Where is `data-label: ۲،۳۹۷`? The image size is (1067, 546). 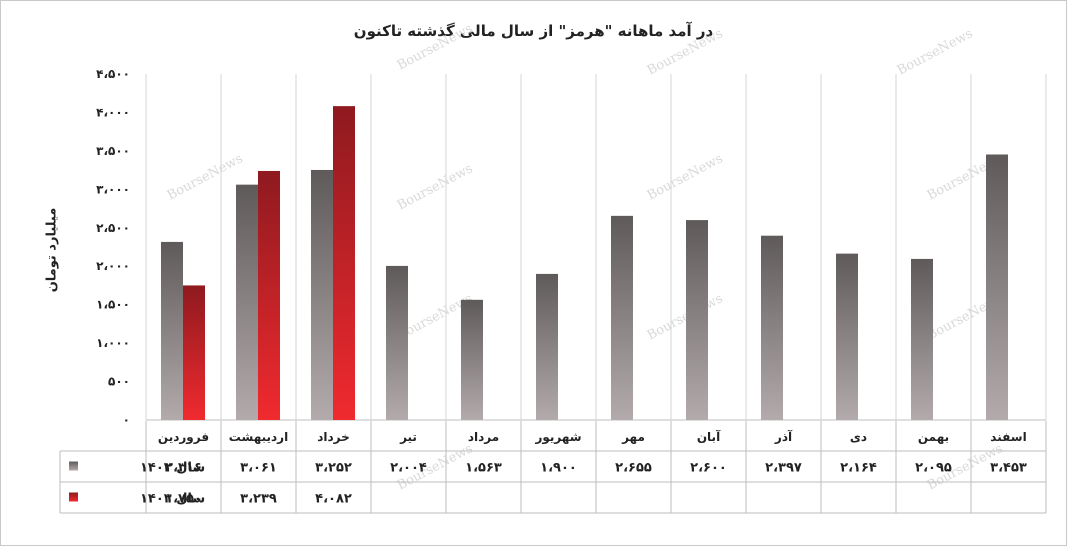
data-label: ۲،۳۹۷ is located at coordinates (783, 468).